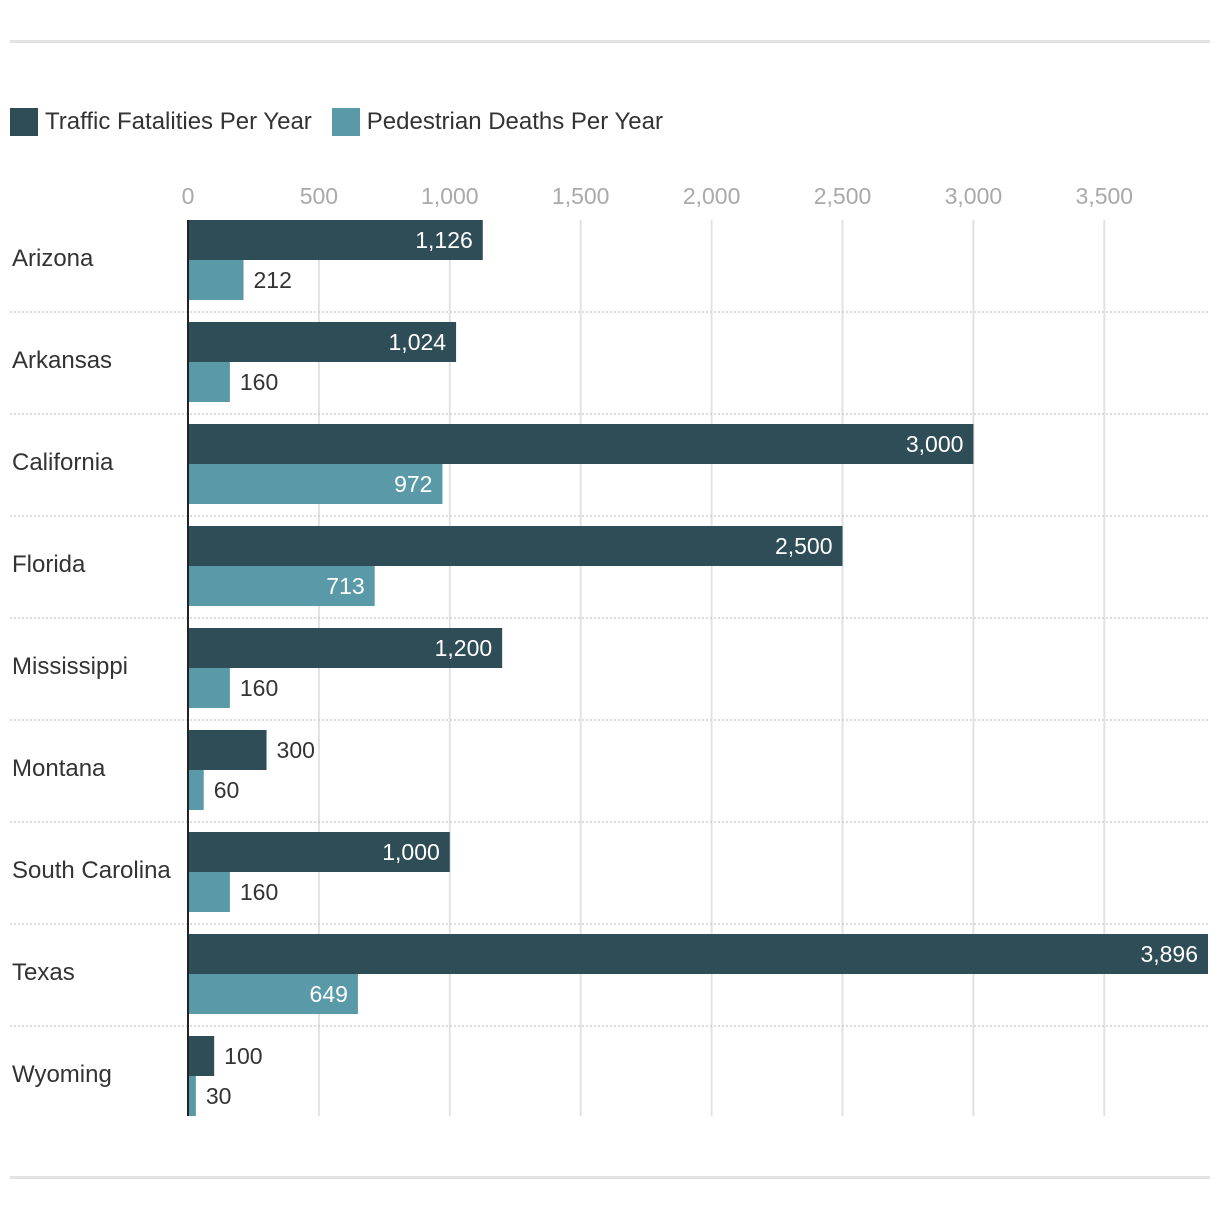 Image resolution: width=1220 pixels, height=1210 pixels. I want to click on data-label-arkansas-pedestrian-deaths: 160, so click(259, 382).